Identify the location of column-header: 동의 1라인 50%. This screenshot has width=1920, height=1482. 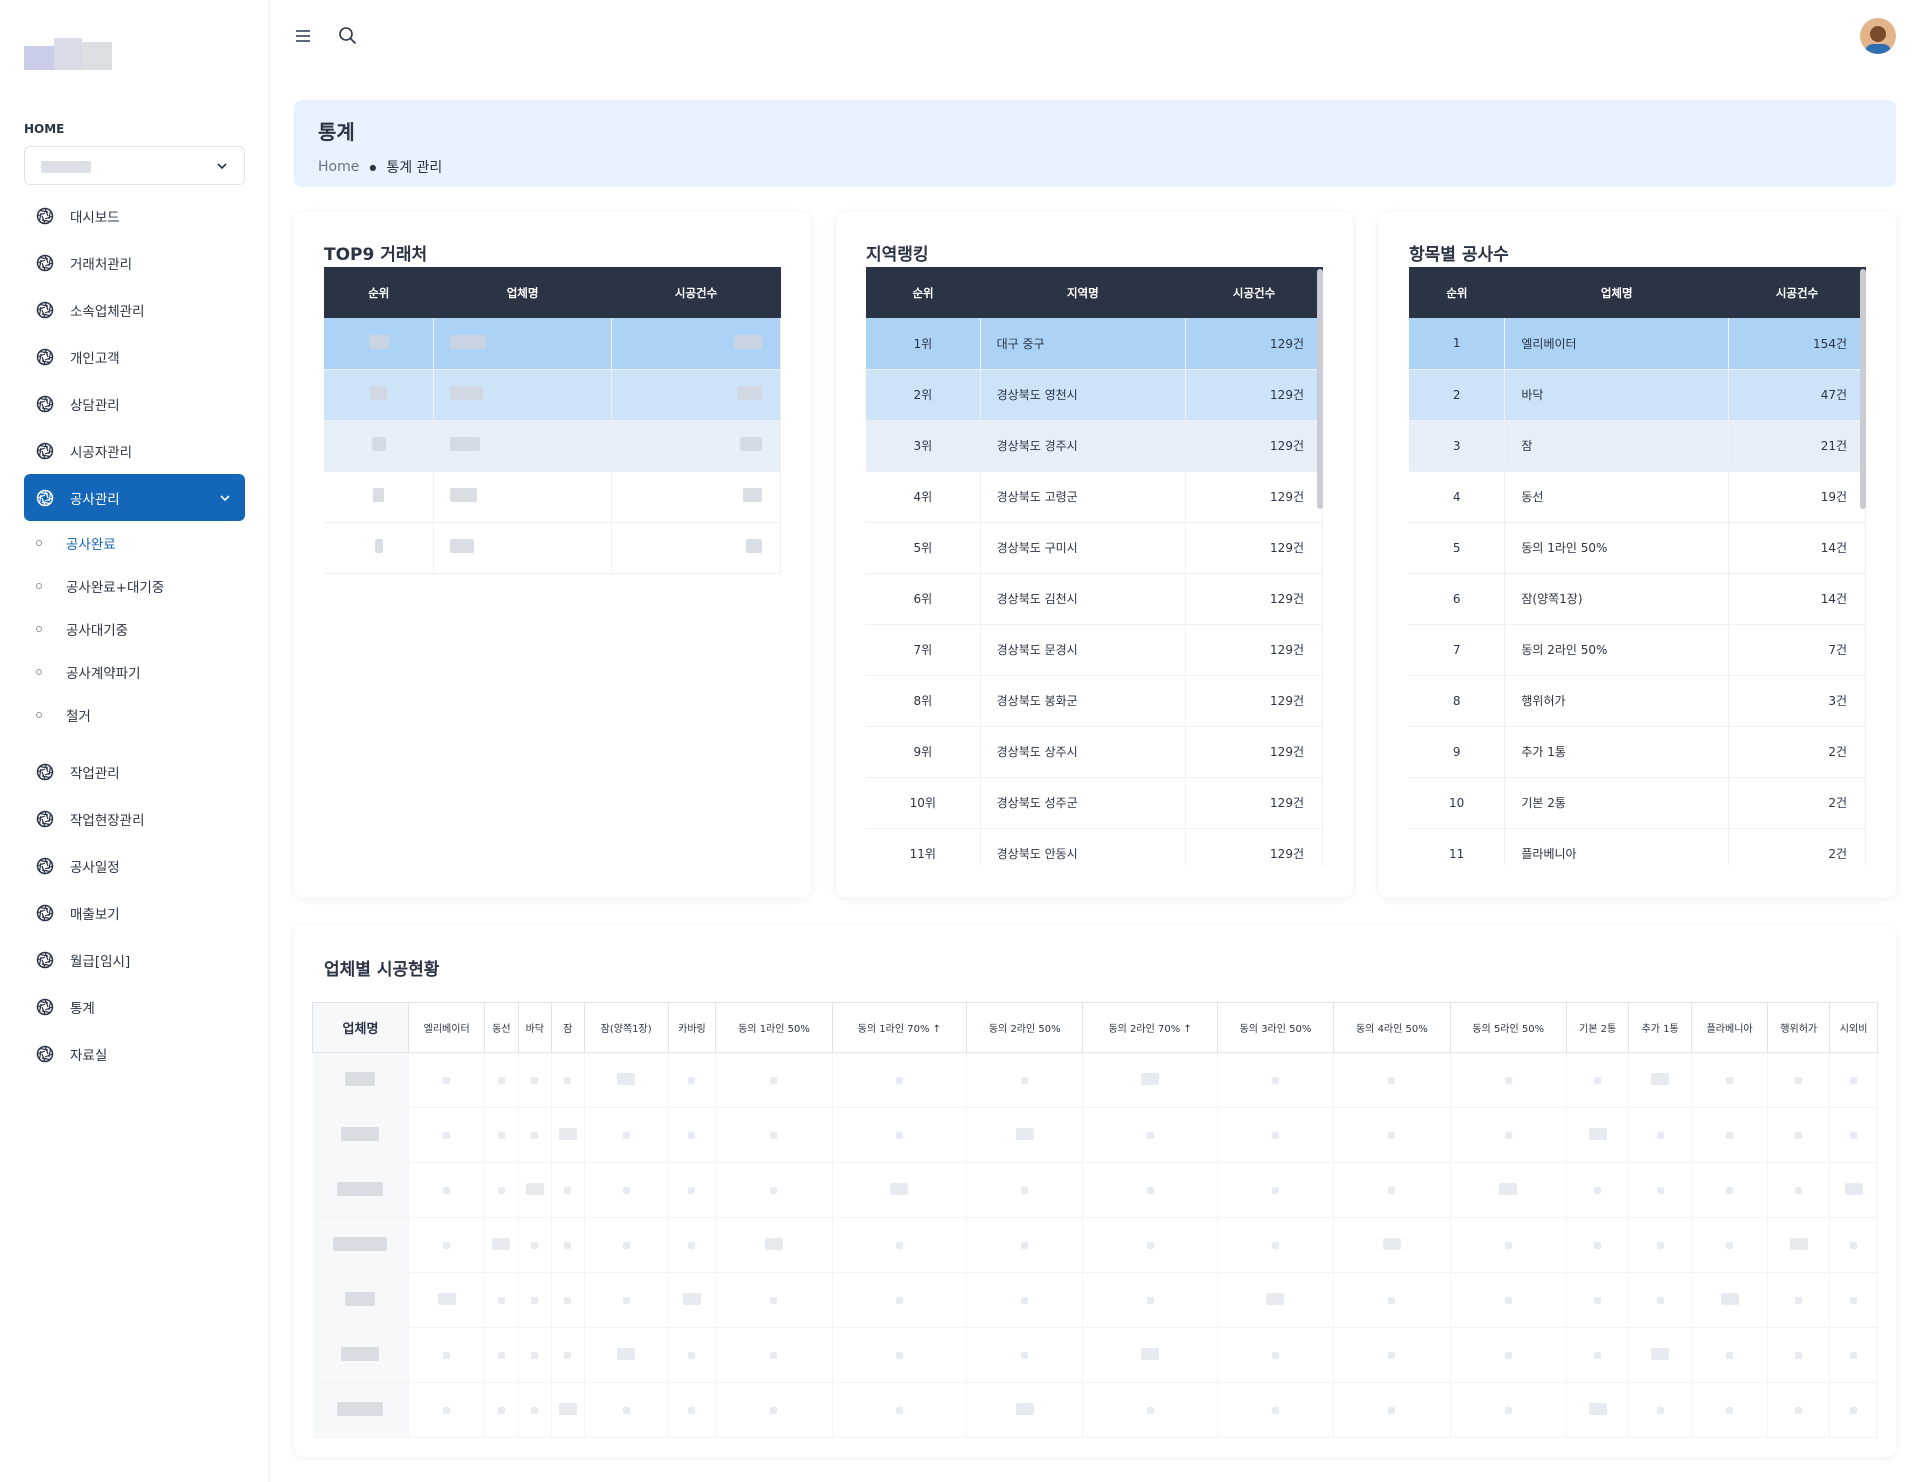
(774, 1027).